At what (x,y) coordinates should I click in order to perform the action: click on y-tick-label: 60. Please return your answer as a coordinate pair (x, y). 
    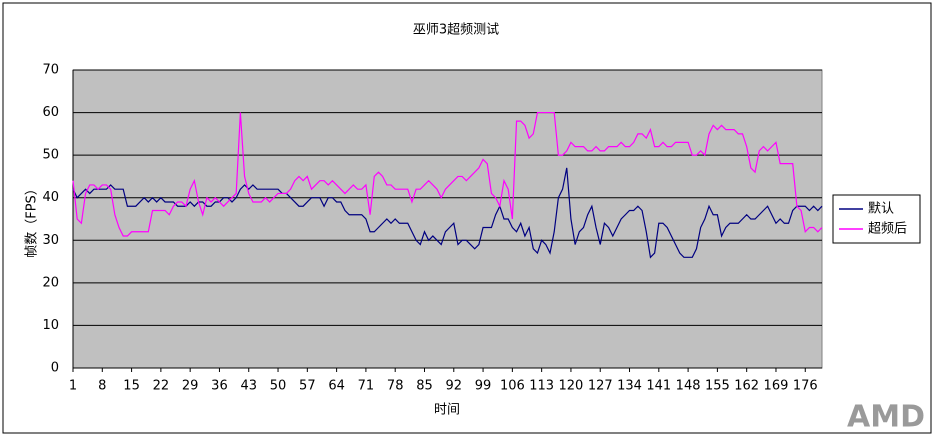
    Looking at the image, I should click on (50, 112).